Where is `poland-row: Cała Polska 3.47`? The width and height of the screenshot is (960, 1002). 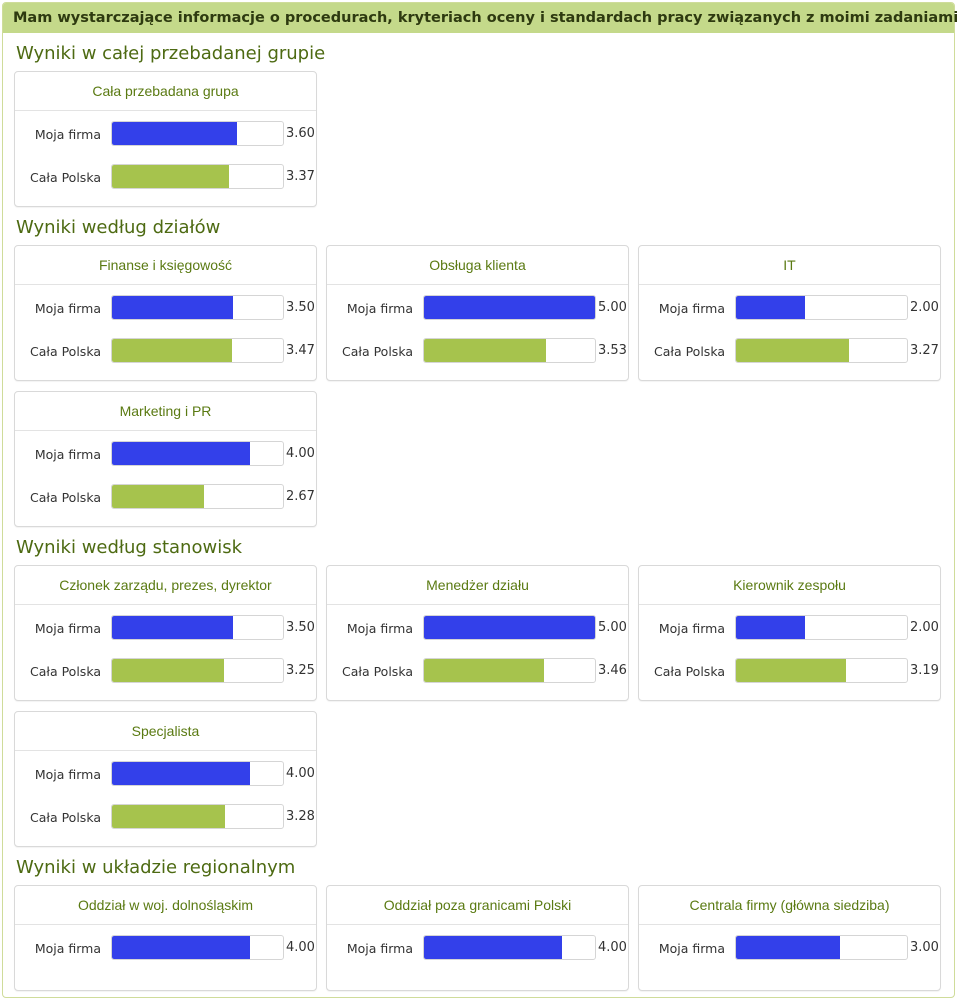 poland-row: Cała Polska 3.47 is located at coordinates (165, 351).